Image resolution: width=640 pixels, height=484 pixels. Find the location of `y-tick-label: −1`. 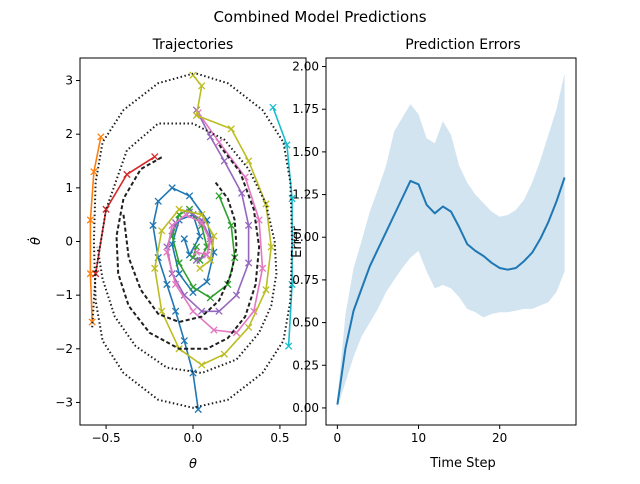

y-tick-label: −1 is located at coordinates (64, 295).